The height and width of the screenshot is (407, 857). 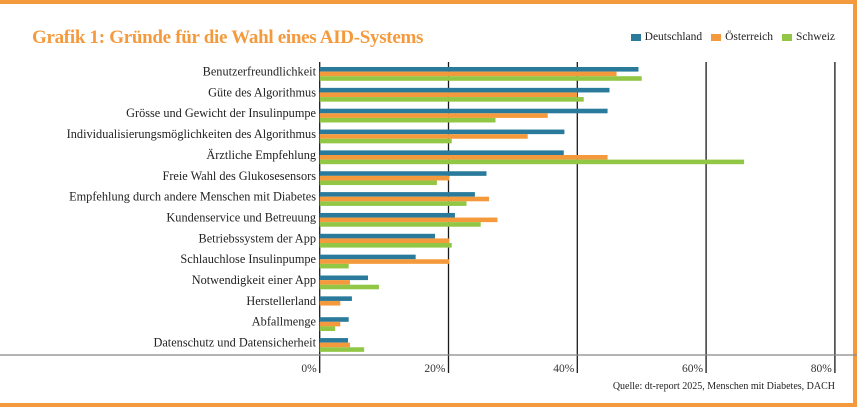 What do you see at coordinates (435, 369) in the screenshot?
I see `x-tick-label: 20%` at bounding box center [435, 369].